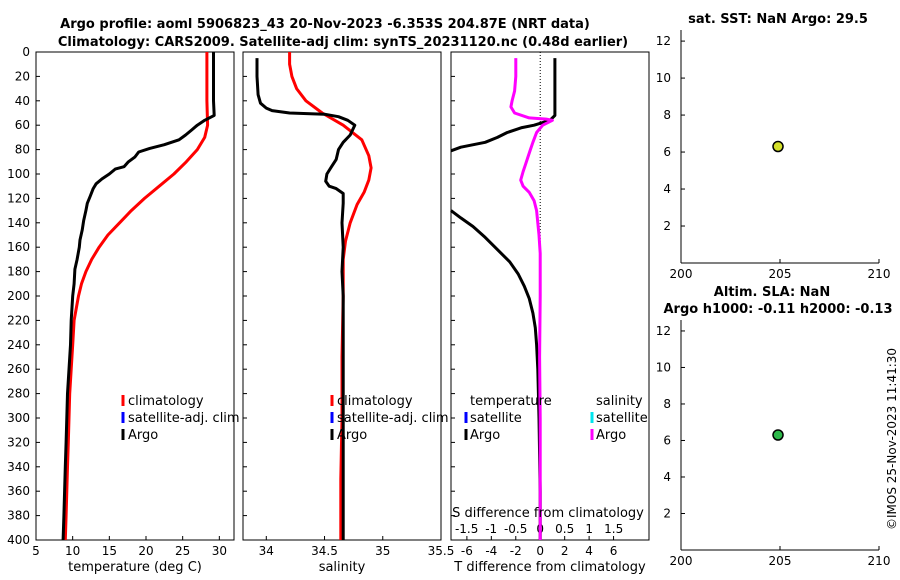  I want to click on depth-tick-label: 120, so click(18, 198).